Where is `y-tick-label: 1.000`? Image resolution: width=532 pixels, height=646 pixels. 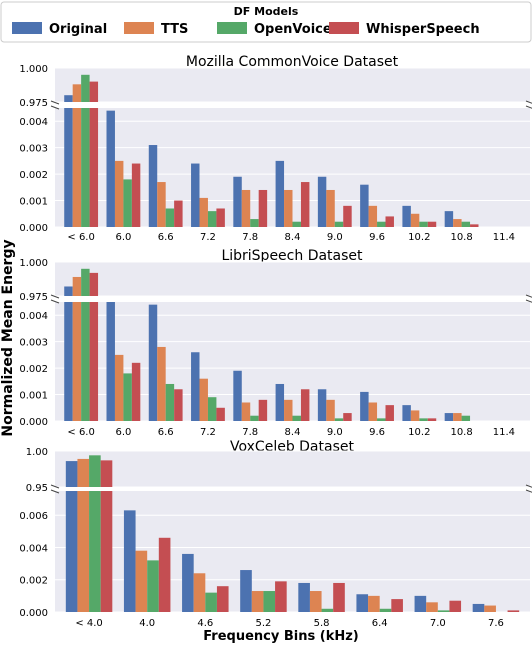
y-tick-label: 1.000 is located at coordinates (33, 263).